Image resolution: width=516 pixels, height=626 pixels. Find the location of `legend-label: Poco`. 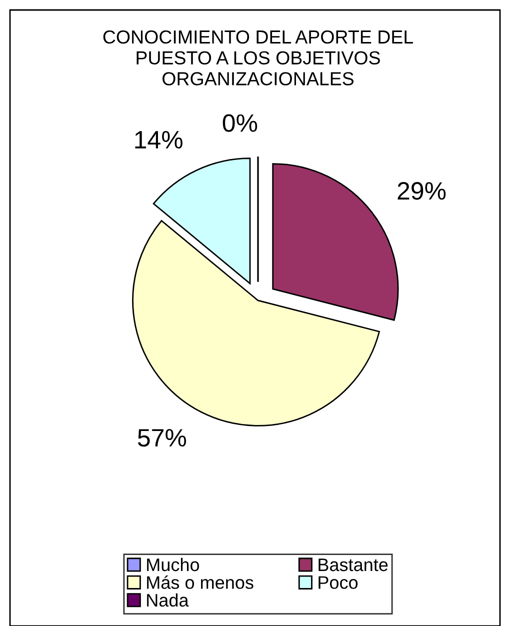

legend-label: Poco is located at coordinates (338, 582).